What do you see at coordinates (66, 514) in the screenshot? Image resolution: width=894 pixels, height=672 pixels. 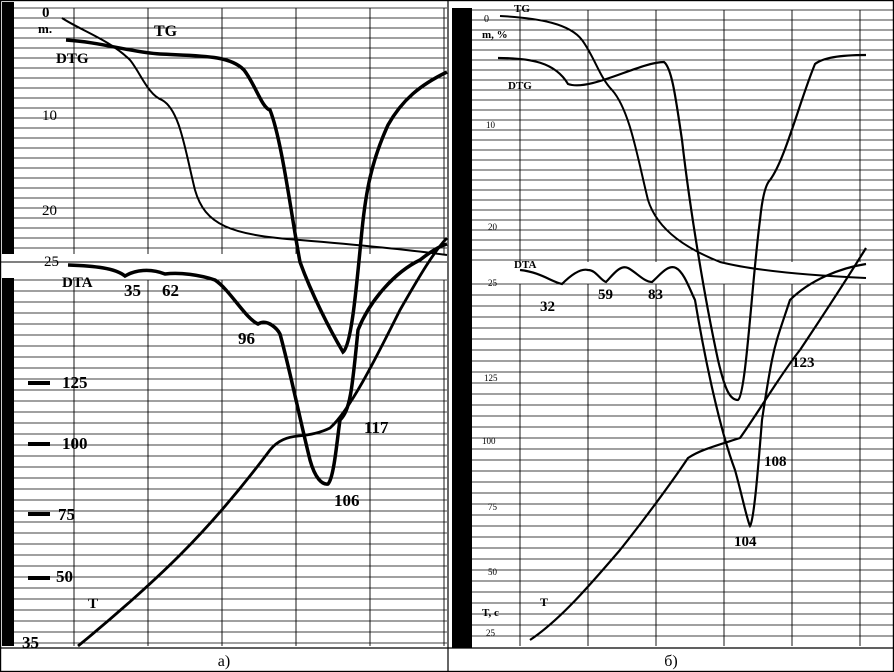 I see `panel-a-lower-tick-label: 75` at bounding box center [66, 514].